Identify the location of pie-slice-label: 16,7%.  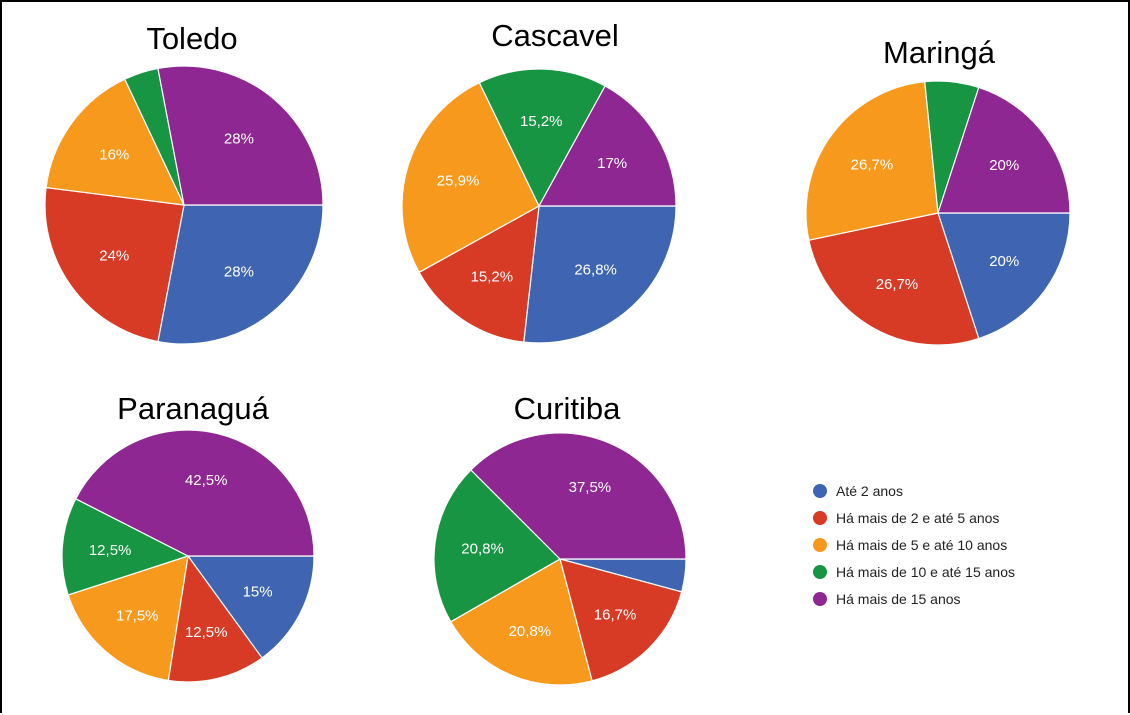
(615, 614).